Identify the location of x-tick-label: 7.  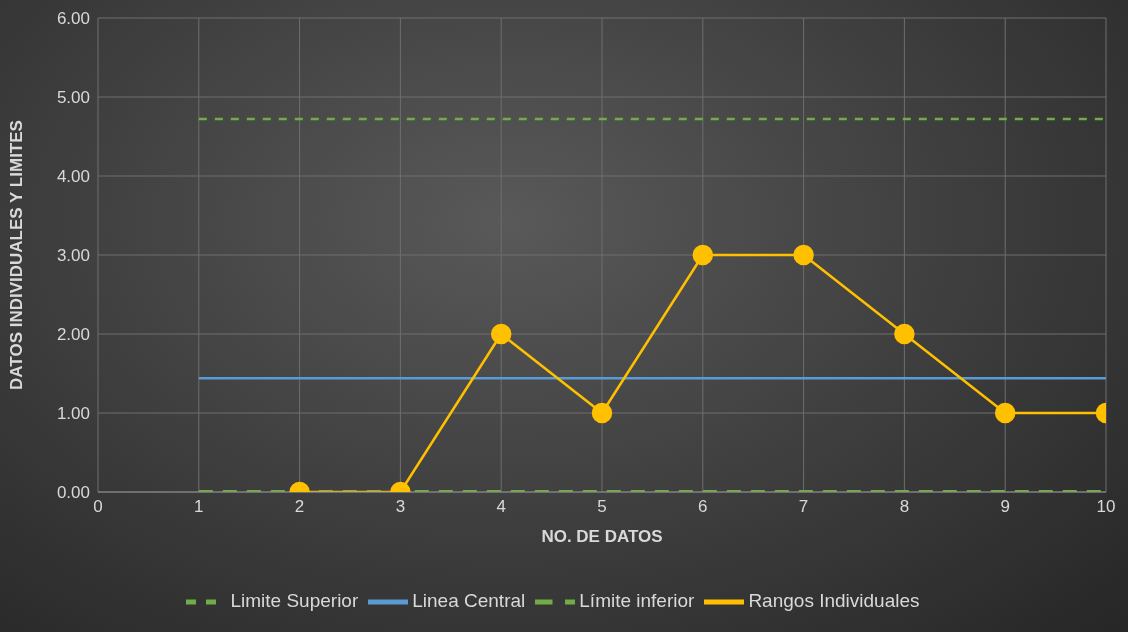
(803, 507).